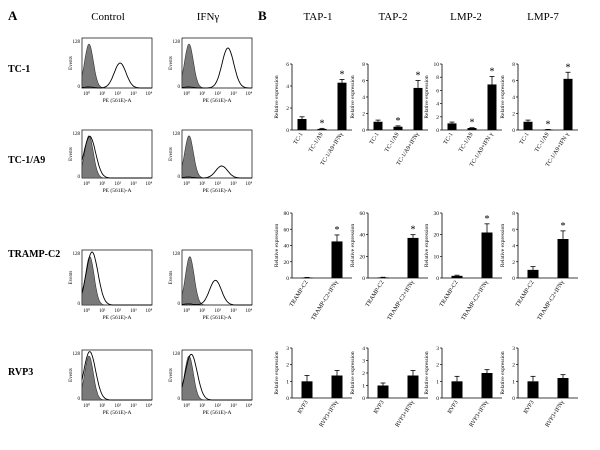  I want to click on bar-chart-11: 0 1 2 3 Relative expression RVP3 RVP3+IFNγ, so click(539, 387).